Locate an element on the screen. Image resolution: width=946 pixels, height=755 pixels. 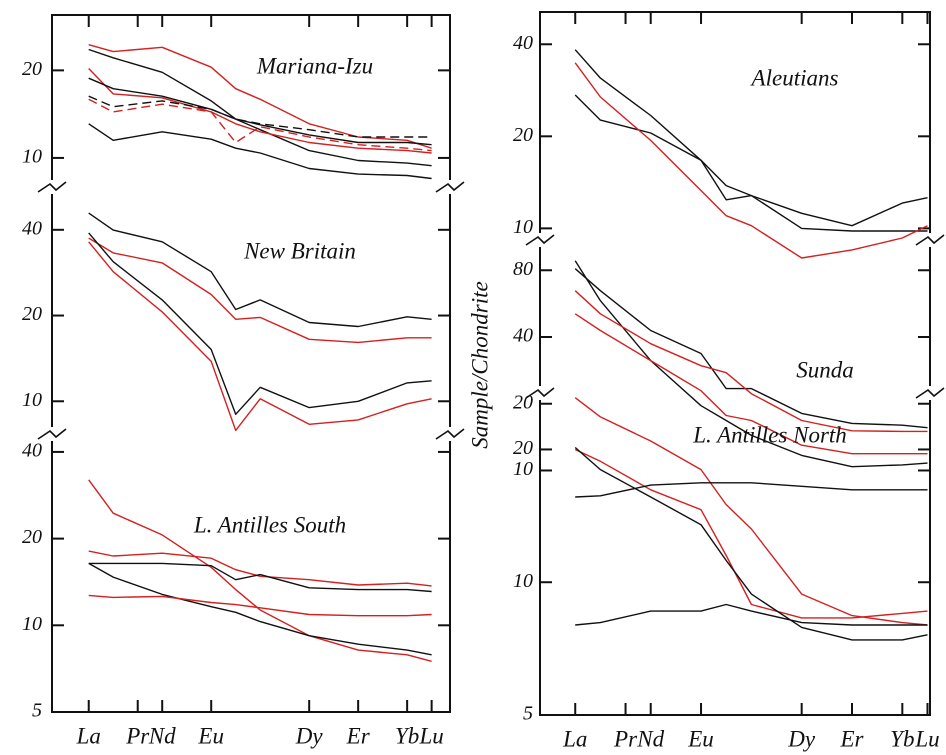
panel-title: Mariana-Izu is located at coordinates (314, 65).